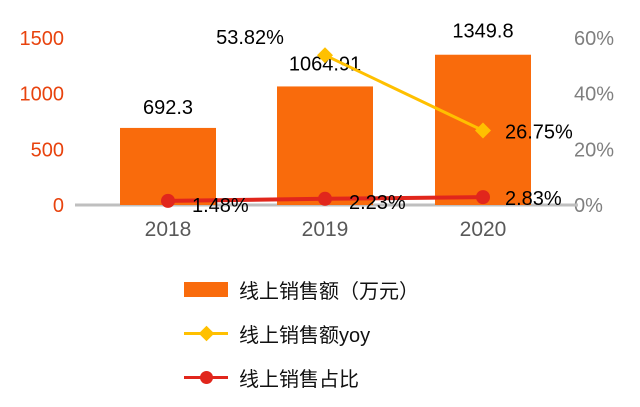 This screenshot has height=407, width=640. What do you see at coordinates (58, 206) in the screenshot?
I see `left-axis-tick: 0` at bounding box center [58, 206].